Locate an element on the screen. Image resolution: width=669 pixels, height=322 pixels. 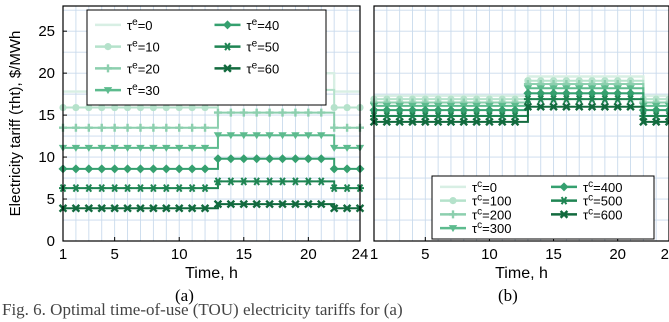
legend-label: τc=400 is located at coordinates (602, 187).